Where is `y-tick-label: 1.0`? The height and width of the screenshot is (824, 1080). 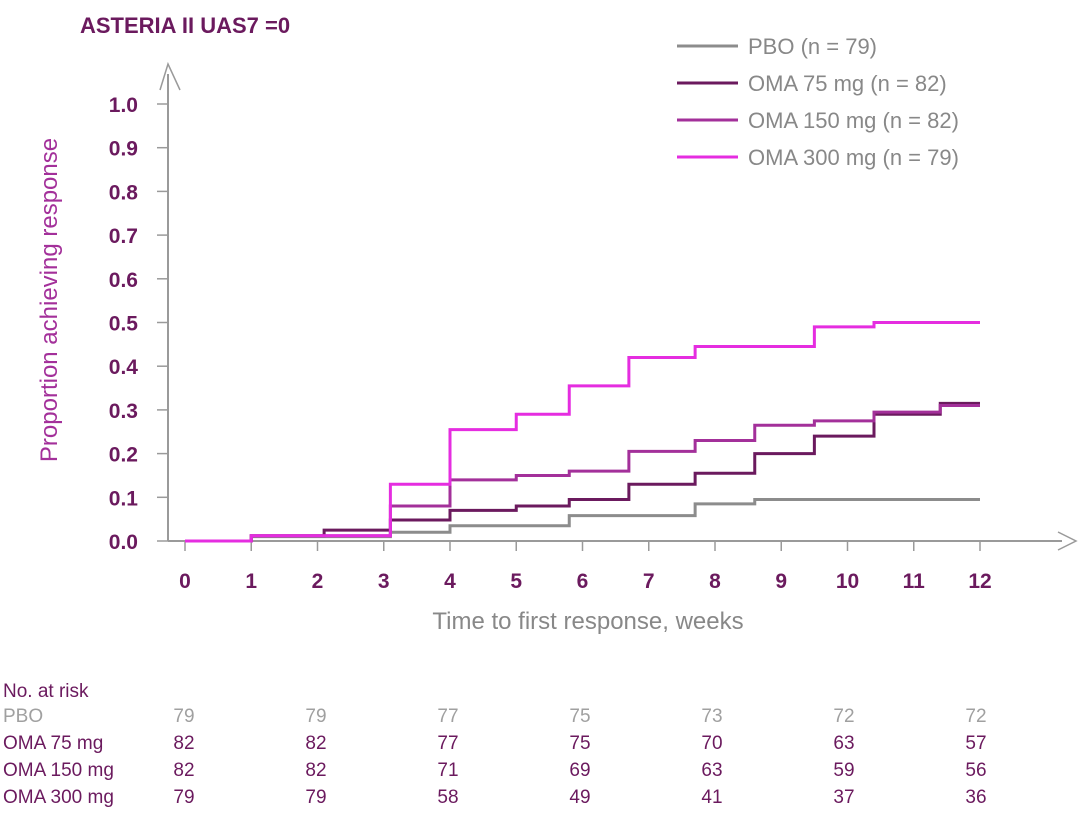 y-tick-label: 1.0 is located at coordinates (123, 105).